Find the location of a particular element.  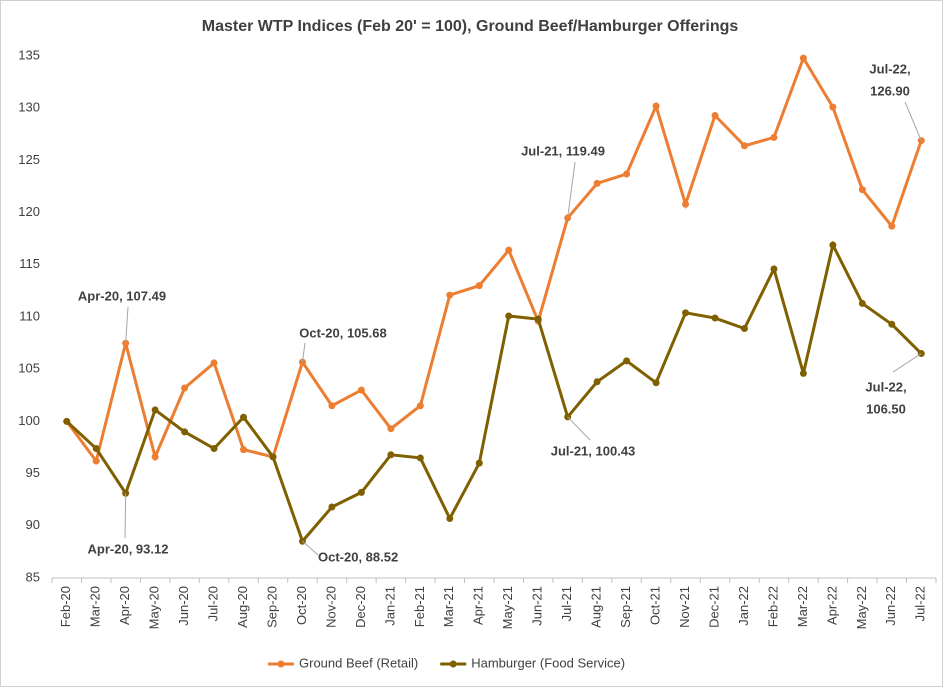

legend-label: Ground Beef (Retail) is located at coordinates (358, 662).